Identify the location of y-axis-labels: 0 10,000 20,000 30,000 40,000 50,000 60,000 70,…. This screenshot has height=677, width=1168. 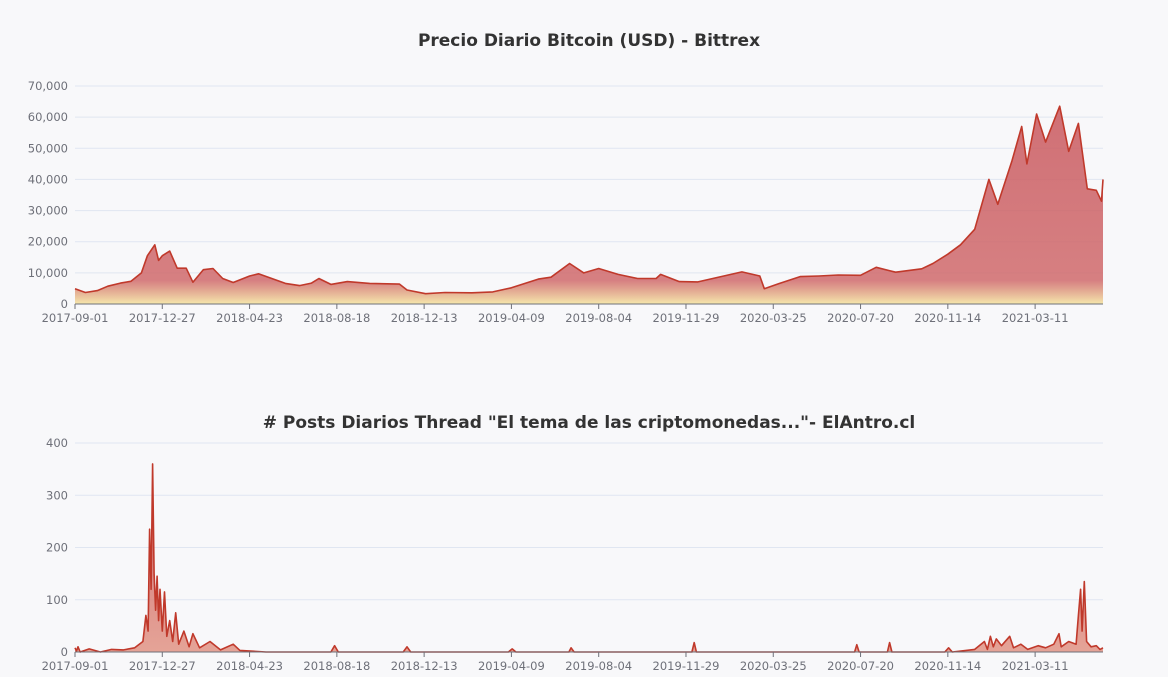
(48, 195).